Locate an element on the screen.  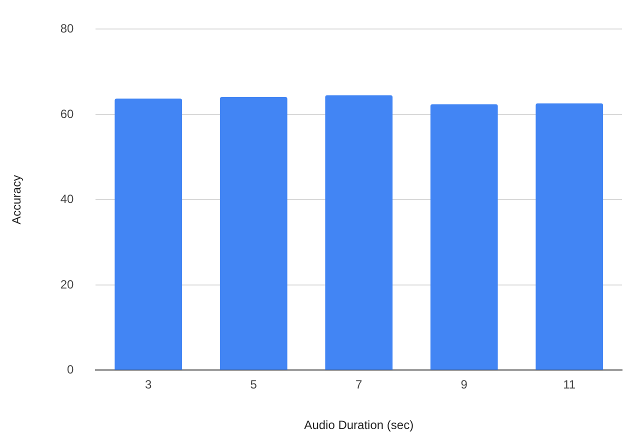
x-tick-label: 11 is located at coordinates (569, 385).